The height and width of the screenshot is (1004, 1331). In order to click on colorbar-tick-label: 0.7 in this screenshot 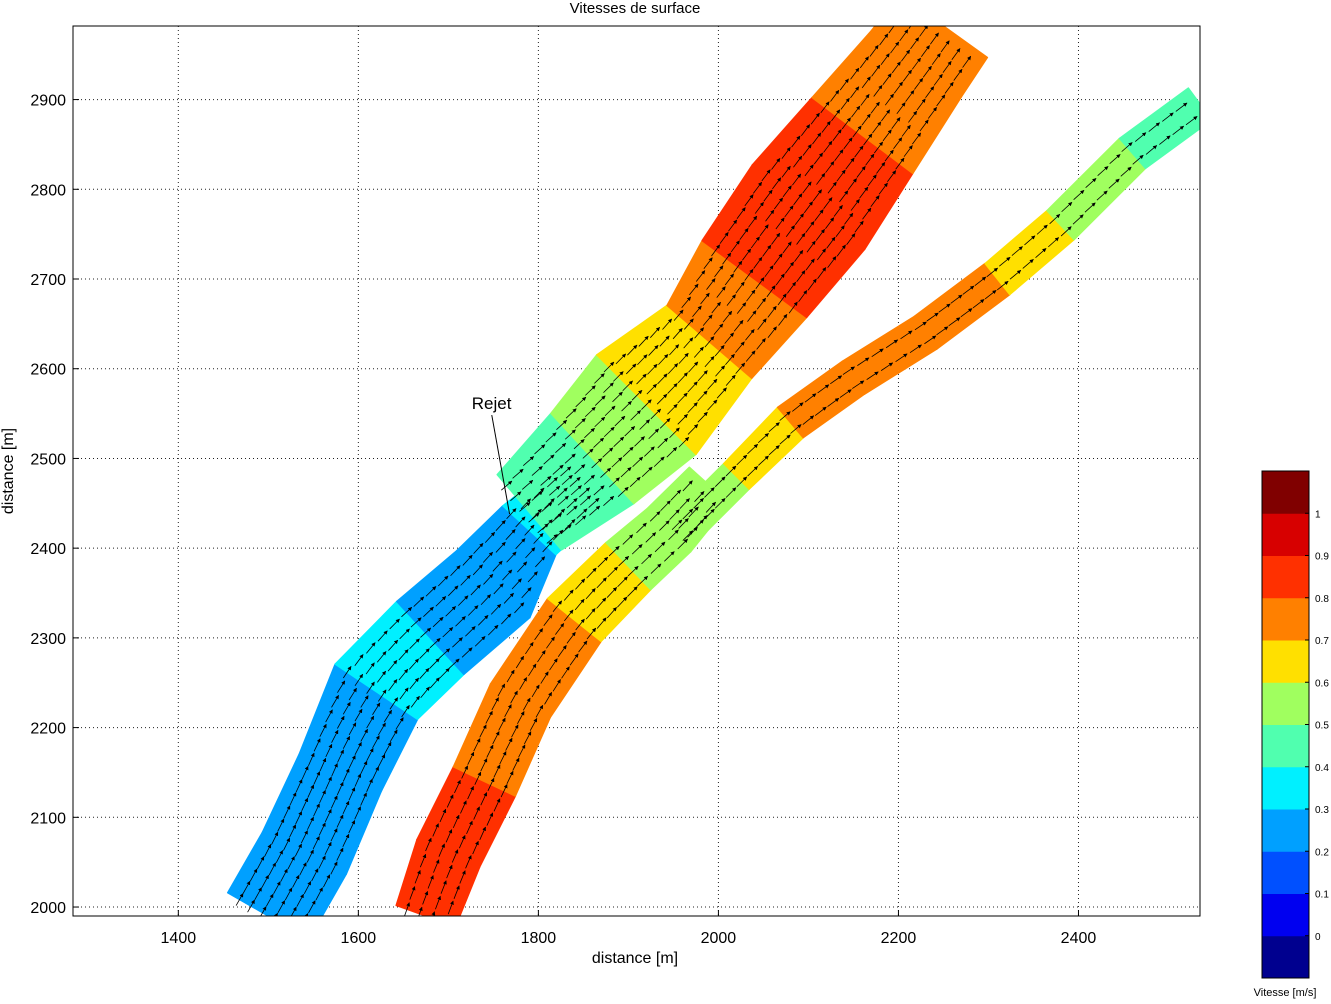, I will do `click(1322, 641)`.